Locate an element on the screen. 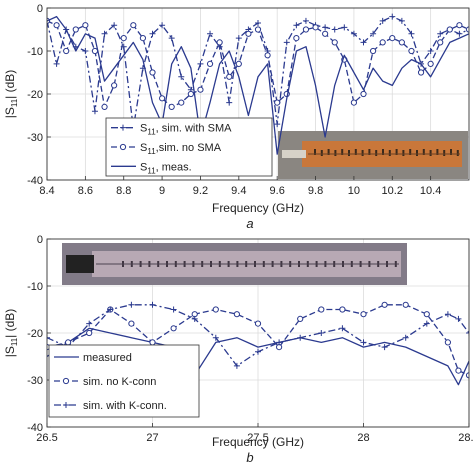  y-tick-label: -10 is located at coordinates (35, 287).